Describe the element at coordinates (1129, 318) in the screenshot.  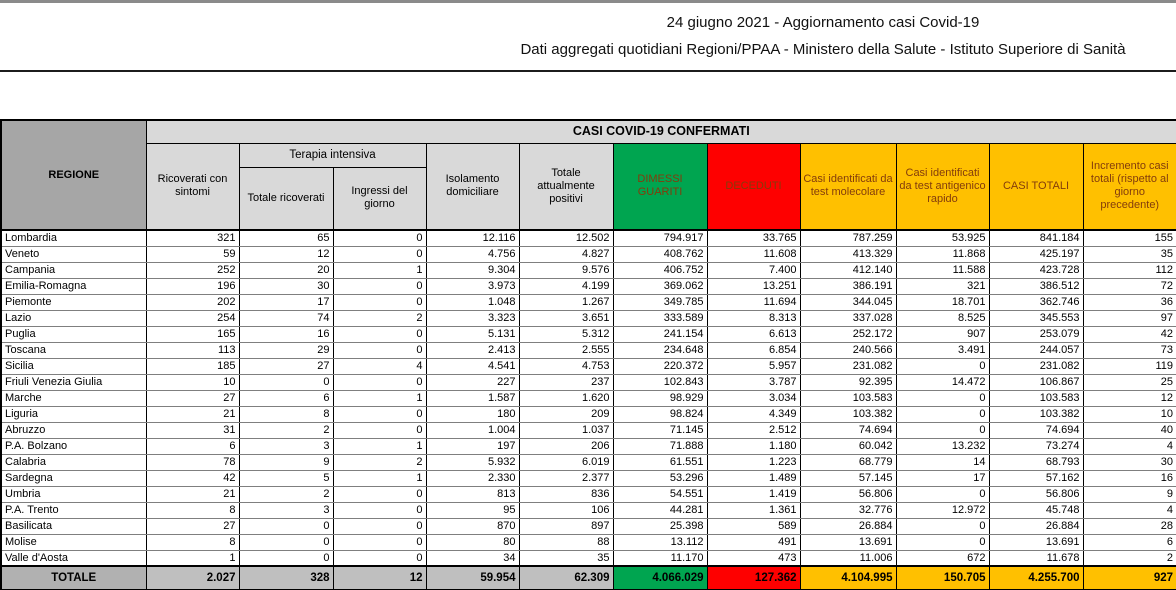
I see `data-cell: 97` at that location.